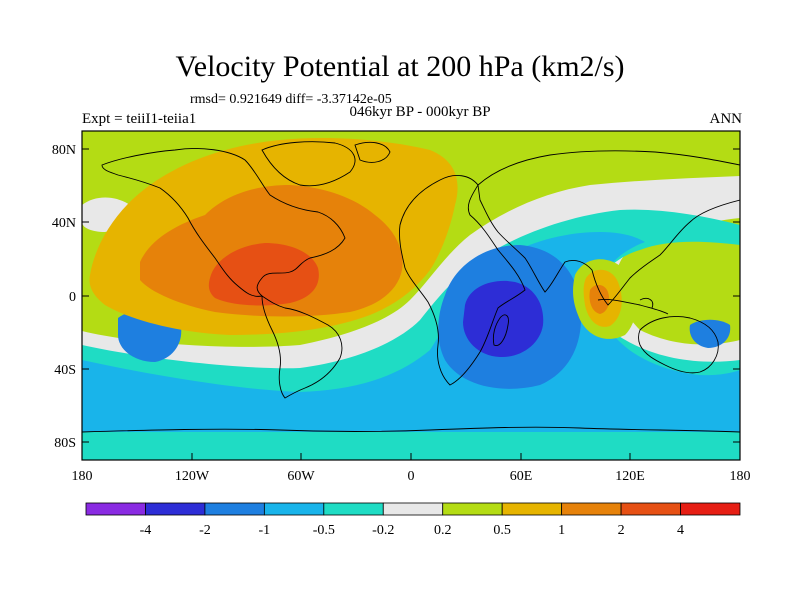 The image size is (800, 600). What do you see at coordinates (324, 530) in the screenshot?
I see `colorbar-label: -0.5` at bounding box center [324, 530].